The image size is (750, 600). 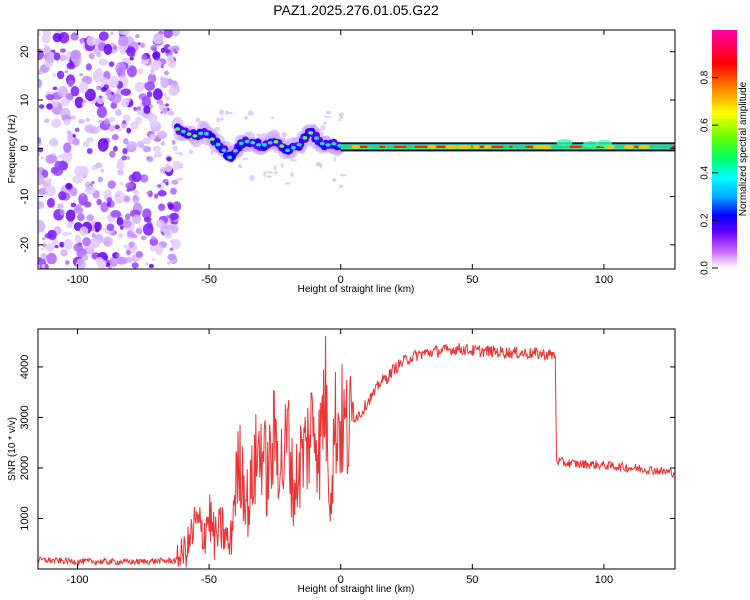 I want to click on spectrogram-ytick-label: 20, so click(x=25, y=52).